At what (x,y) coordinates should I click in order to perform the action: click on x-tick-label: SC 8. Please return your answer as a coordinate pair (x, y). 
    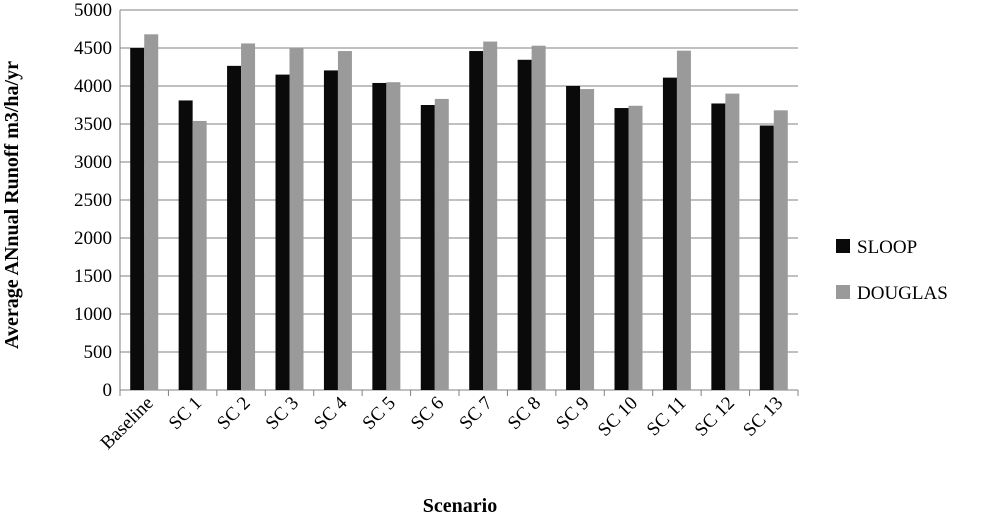
    Looking at the image, I should click on (524, 413).